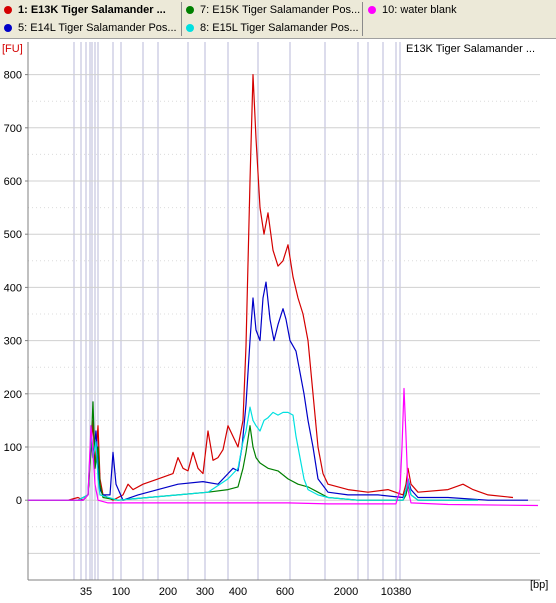  I want to click on y-tick-label: 500, so click(13, 235).